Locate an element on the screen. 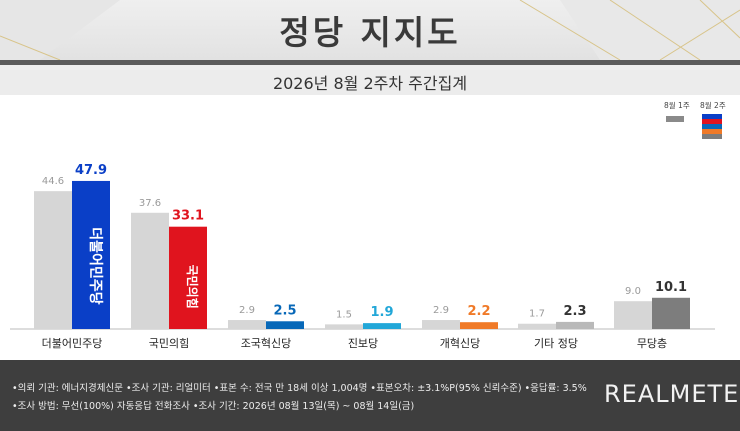 This screenshot has height=431, width=740. label-curr-1: 33.1 is located at coordinates (188, 216).